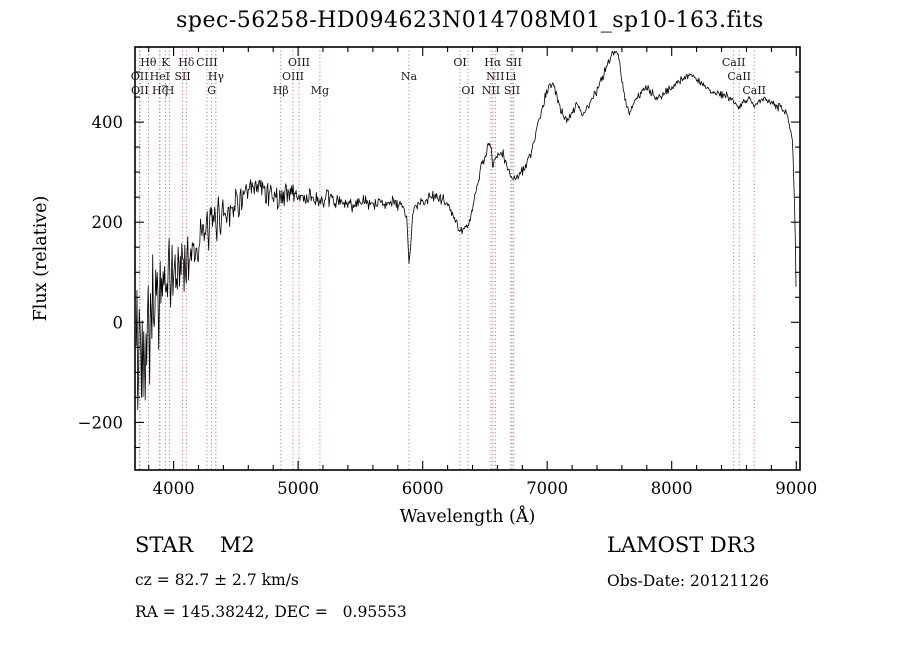  What do you see at coordinates (100, 422) in the screenshot?
I see `y-tick-label: −200` at bounding box center [100, 422].